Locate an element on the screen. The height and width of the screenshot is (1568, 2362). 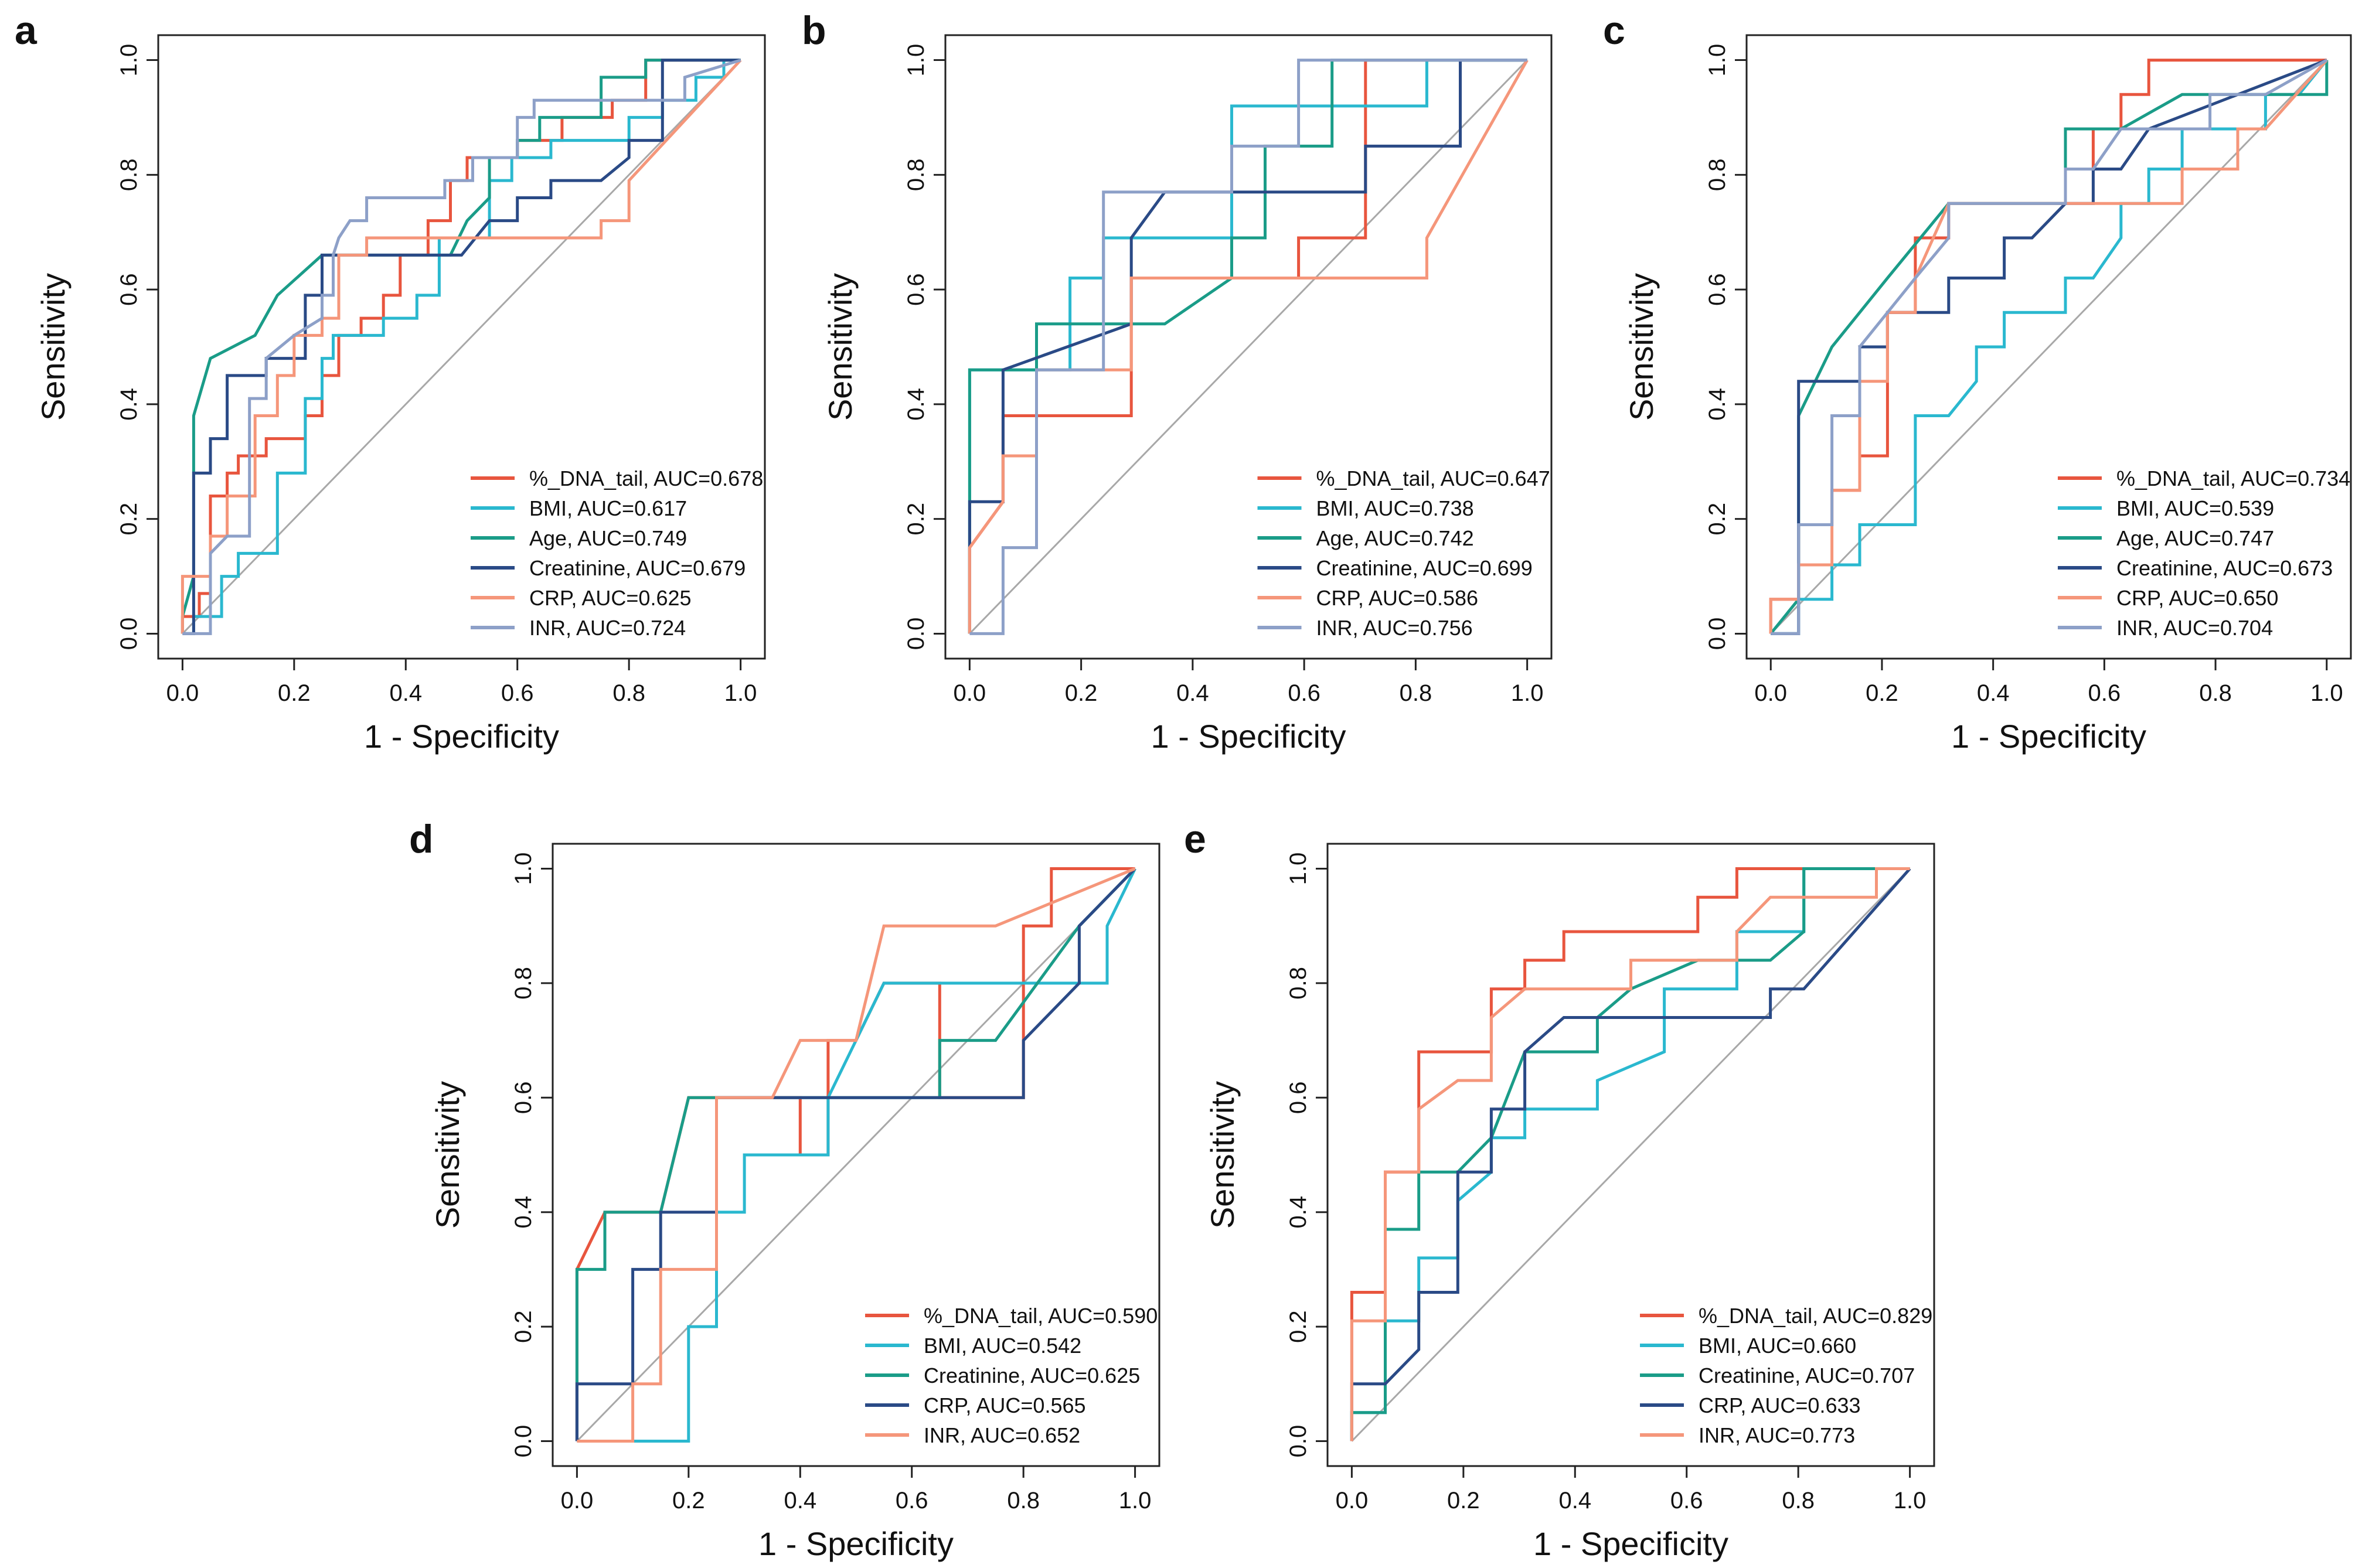
legend-entry: CRP, AUC=0.565 is located at coordinates (1005, 1405).